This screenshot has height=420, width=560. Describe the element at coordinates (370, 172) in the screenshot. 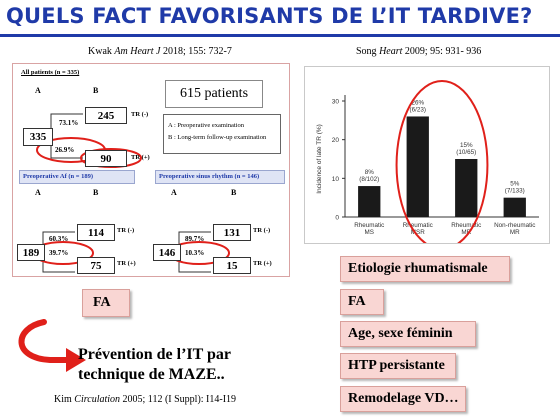

I see `bar-data-label: 8%` at that location.